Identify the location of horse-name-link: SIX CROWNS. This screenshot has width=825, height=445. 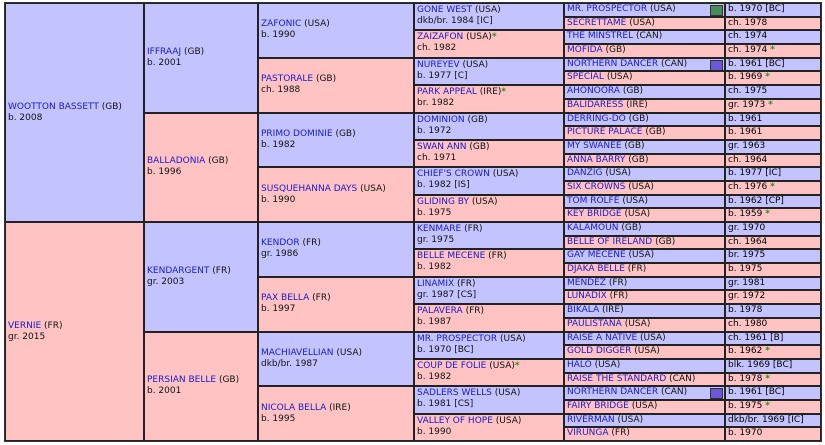
(596, 186).